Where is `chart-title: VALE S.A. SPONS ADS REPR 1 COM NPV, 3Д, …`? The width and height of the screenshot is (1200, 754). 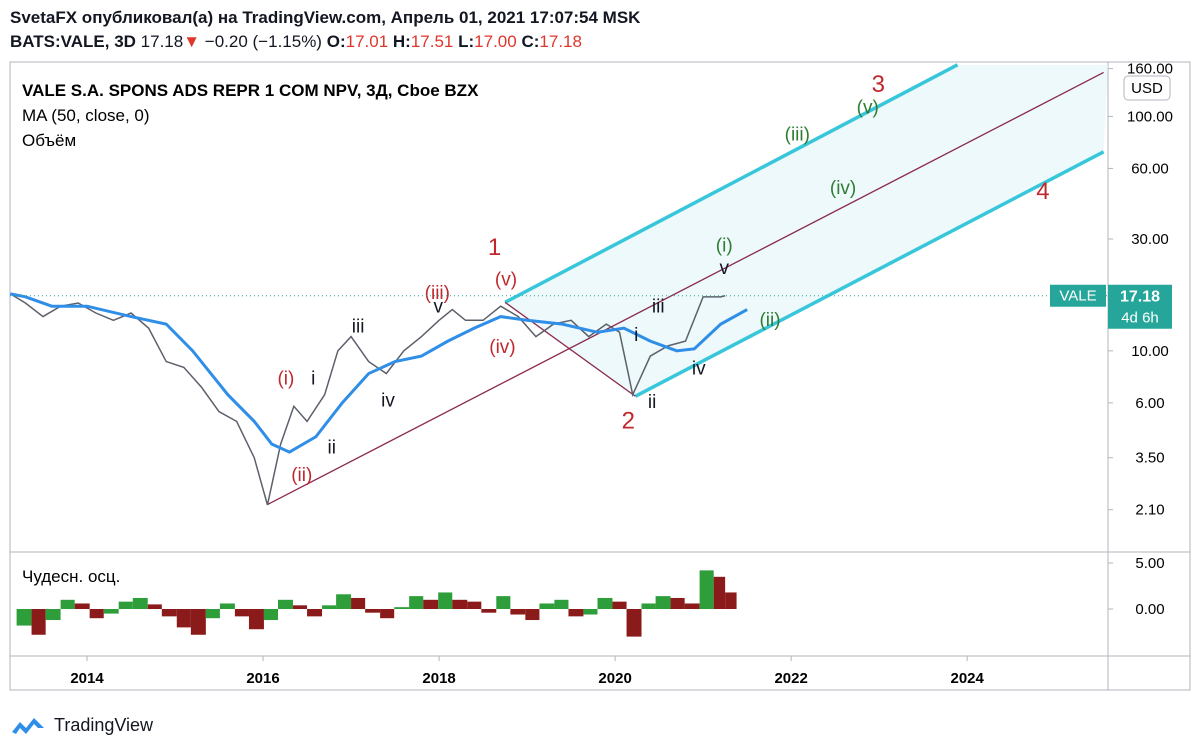 chart-title: VALE S.A. SPONS ADS REPR 1 COM NPV, 3Д, … is located at coordinates (250, 90).